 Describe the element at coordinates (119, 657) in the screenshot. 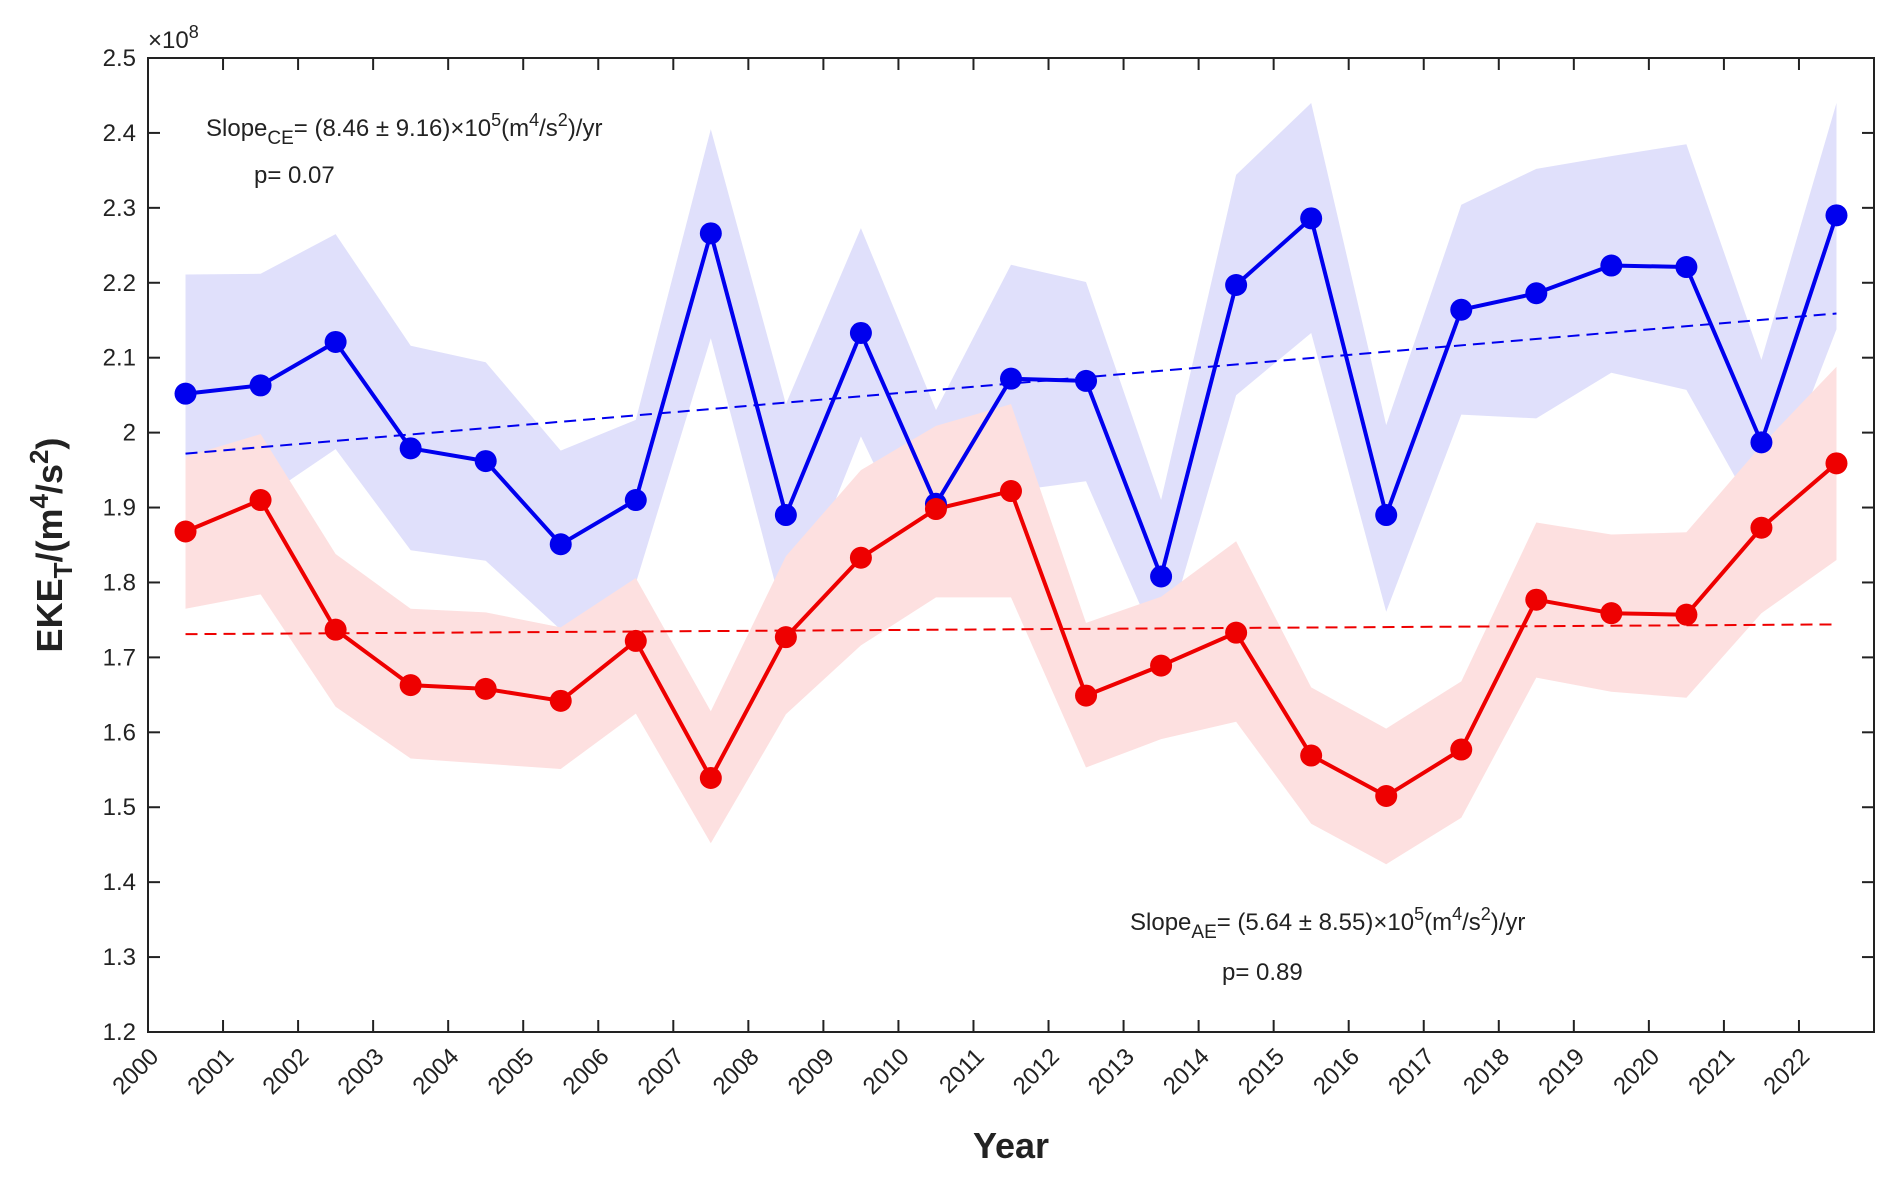

I see `y-tick-label: 1.7` at that location.